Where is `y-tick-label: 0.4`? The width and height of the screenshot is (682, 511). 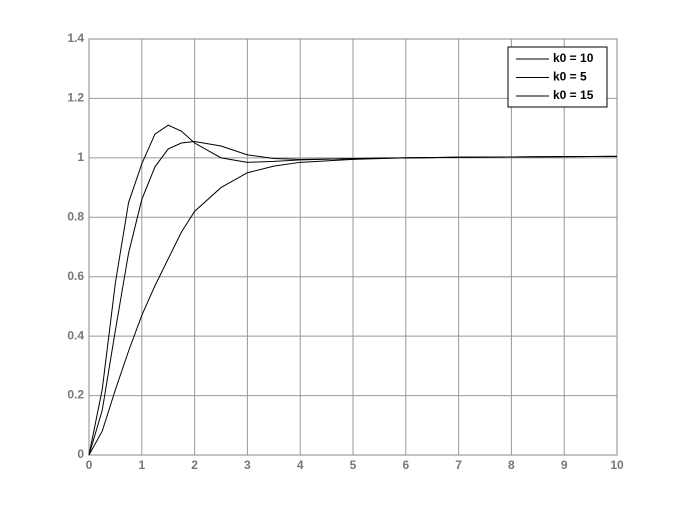
y-tick-label: 0.4 is located at coordinates (75, 335).